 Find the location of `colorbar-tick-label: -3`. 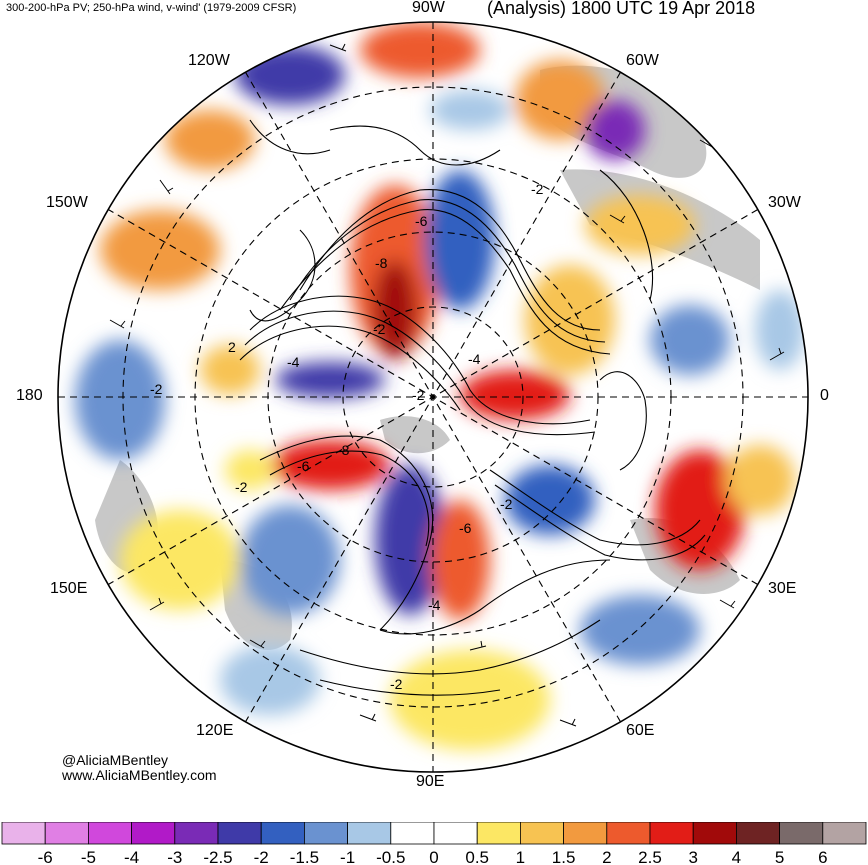

colorbar-tick-label: -3 is located at coordinates (174, 856).